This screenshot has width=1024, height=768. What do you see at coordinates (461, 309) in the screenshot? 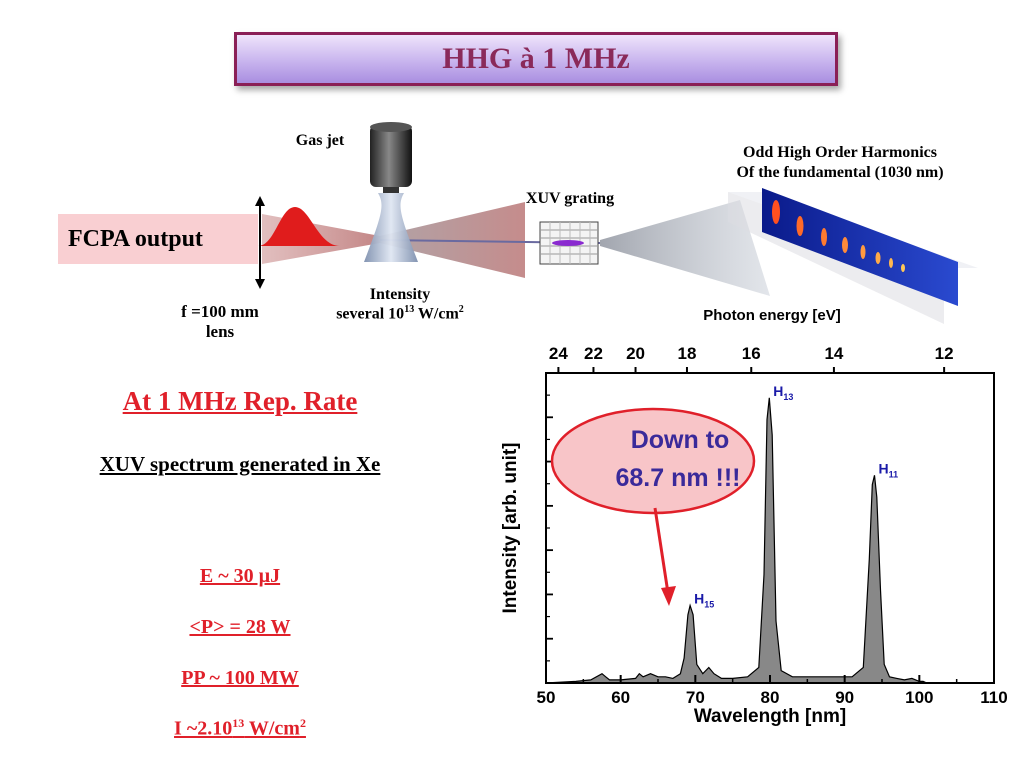
I see `intensity-sup: 2` at bounding box center [461, 309].